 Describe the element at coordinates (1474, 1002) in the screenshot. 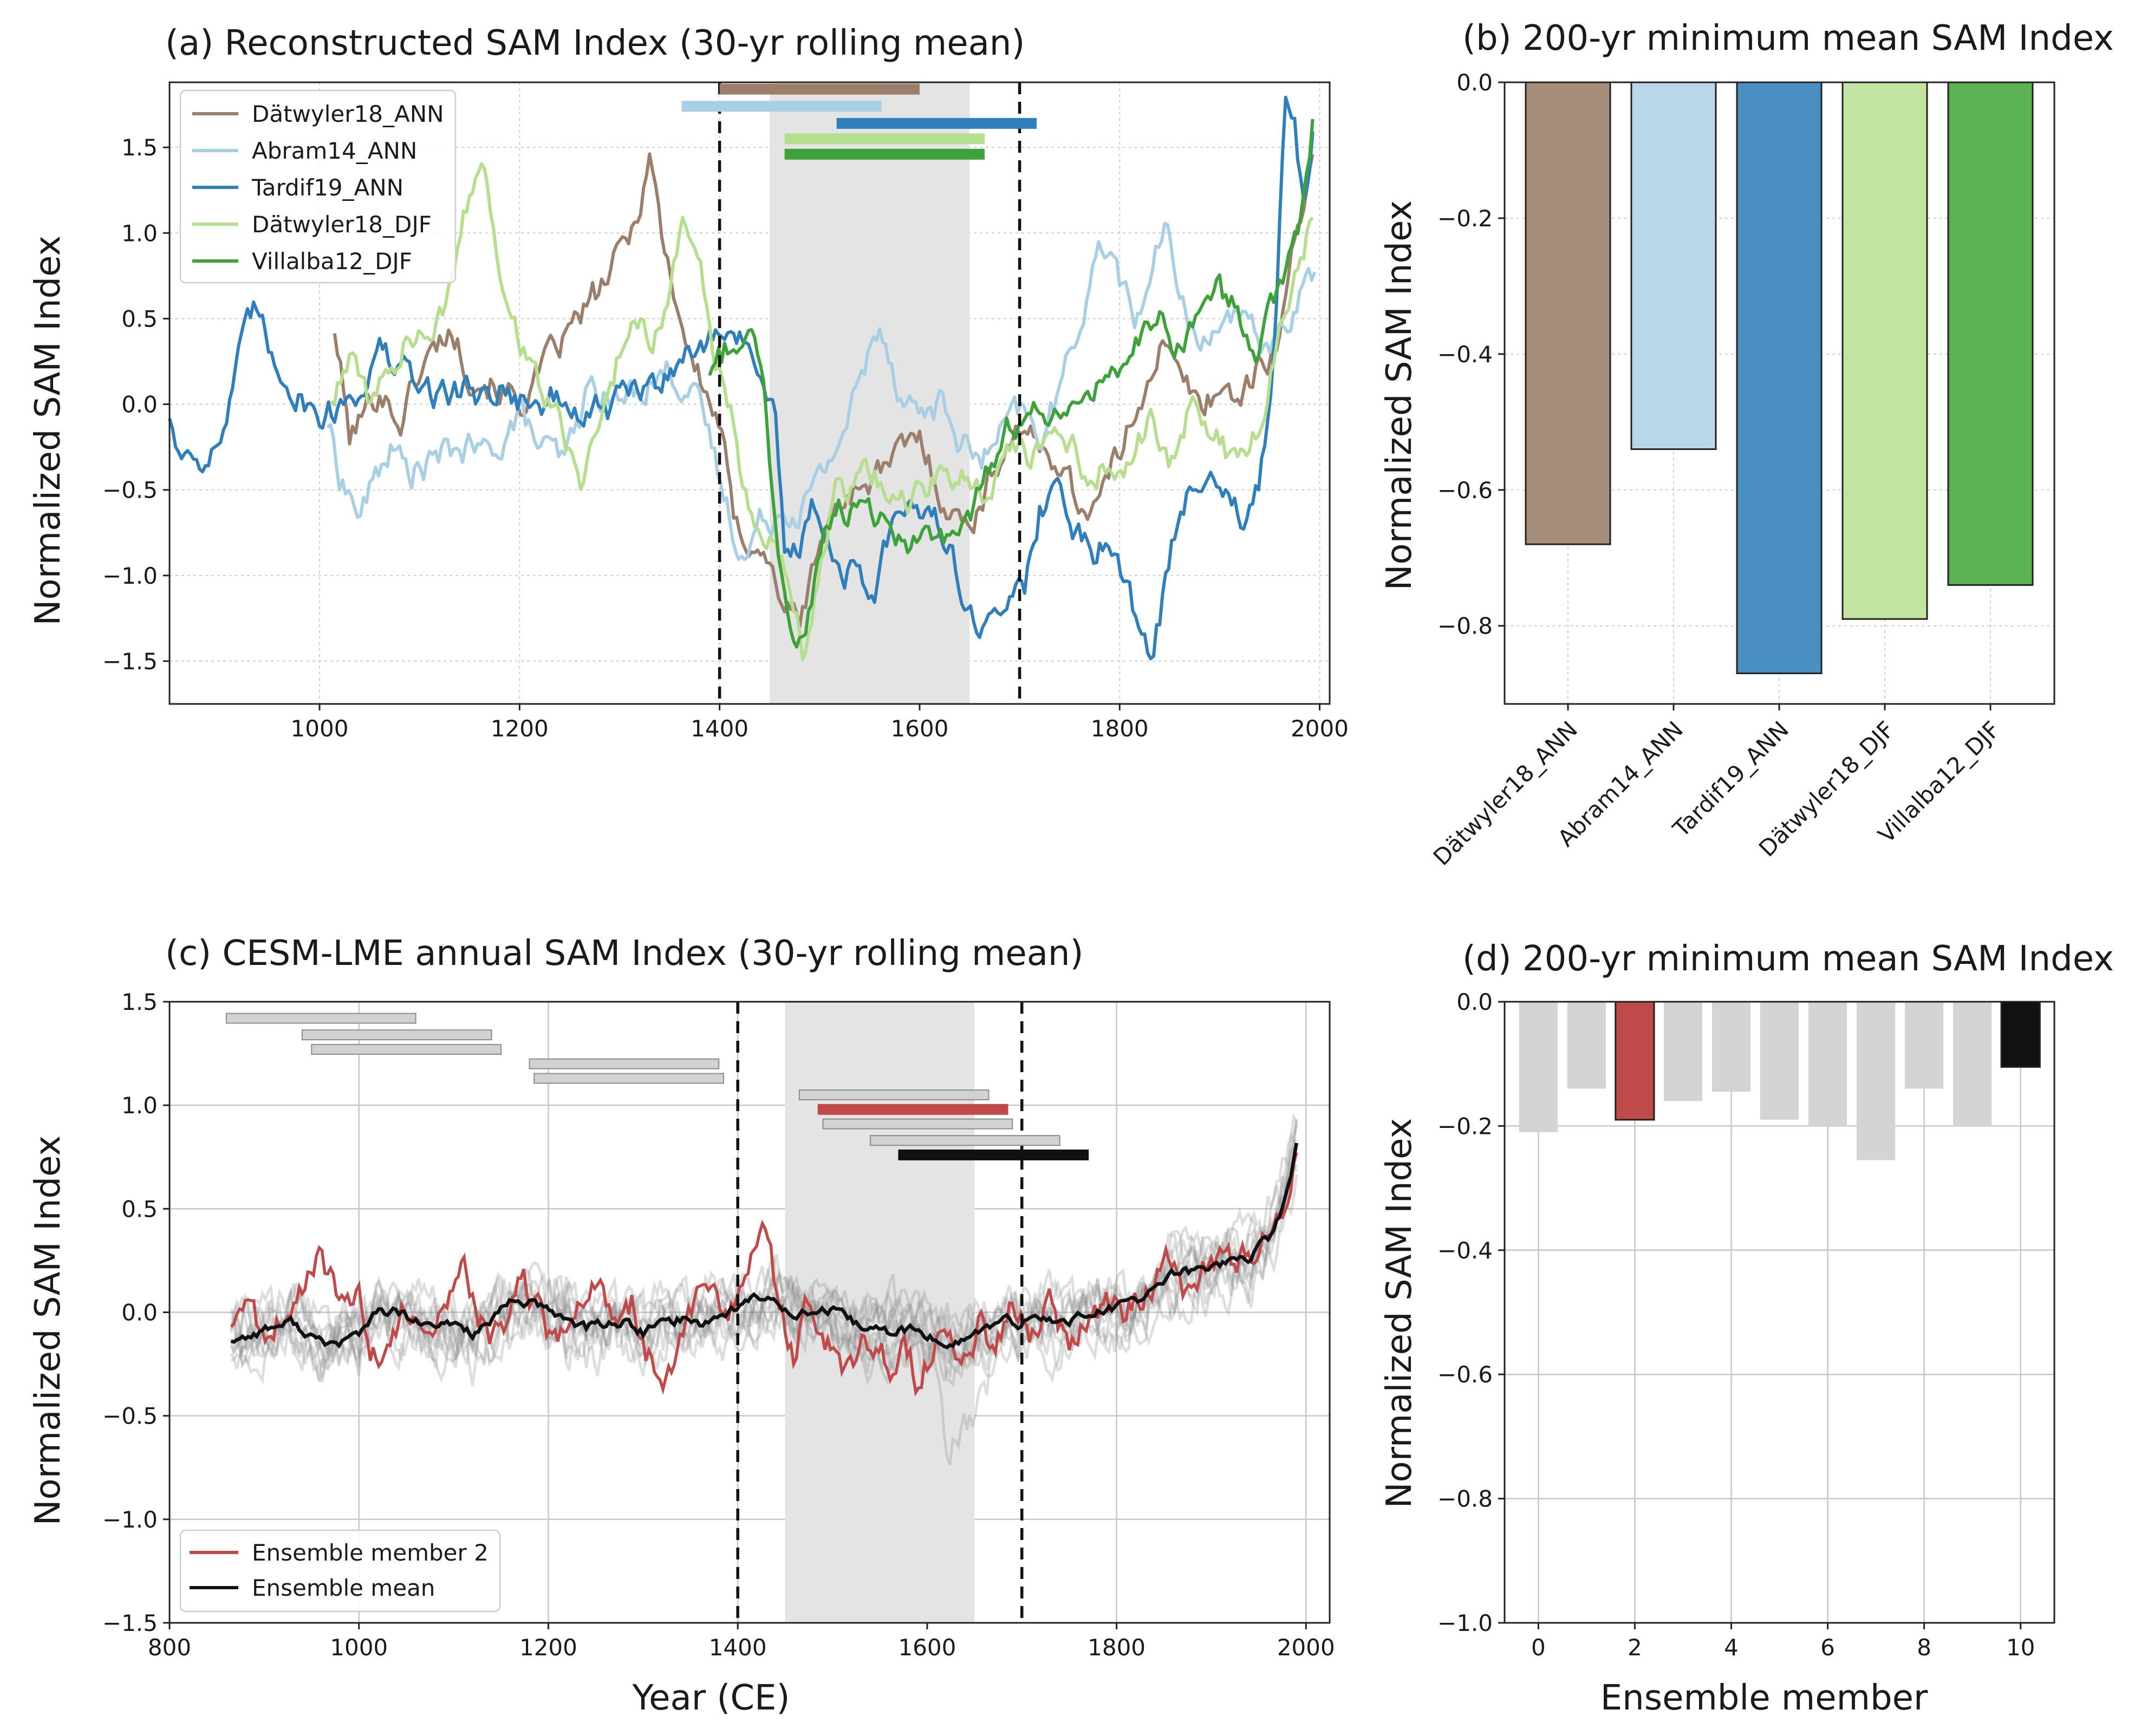

I see `panel-d-ytick-label: 0.0` at that location.